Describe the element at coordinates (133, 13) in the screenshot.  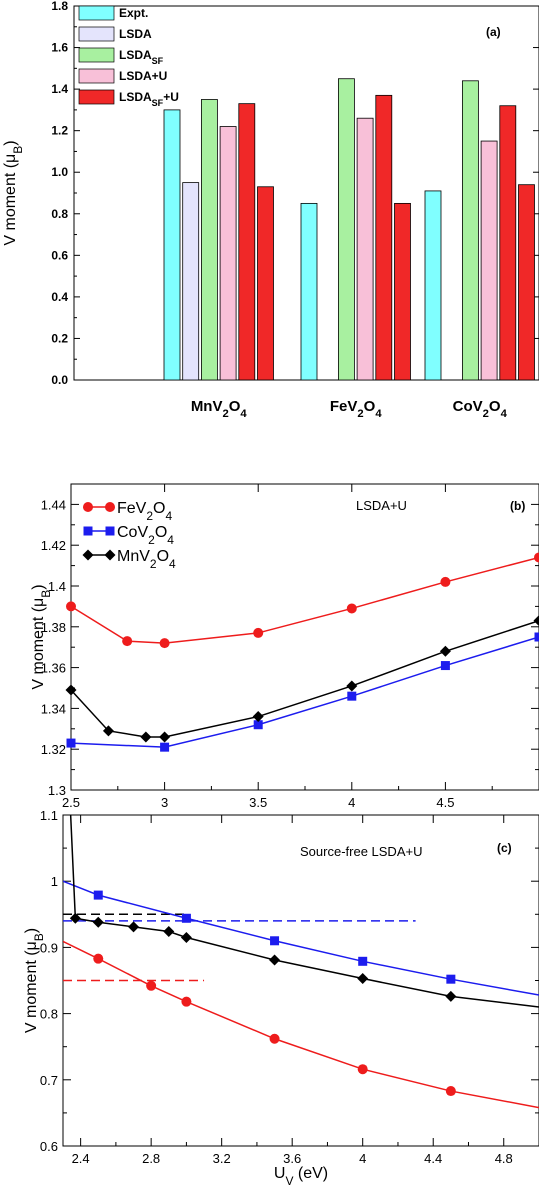
I see `legend-label: Expt.` at that location.